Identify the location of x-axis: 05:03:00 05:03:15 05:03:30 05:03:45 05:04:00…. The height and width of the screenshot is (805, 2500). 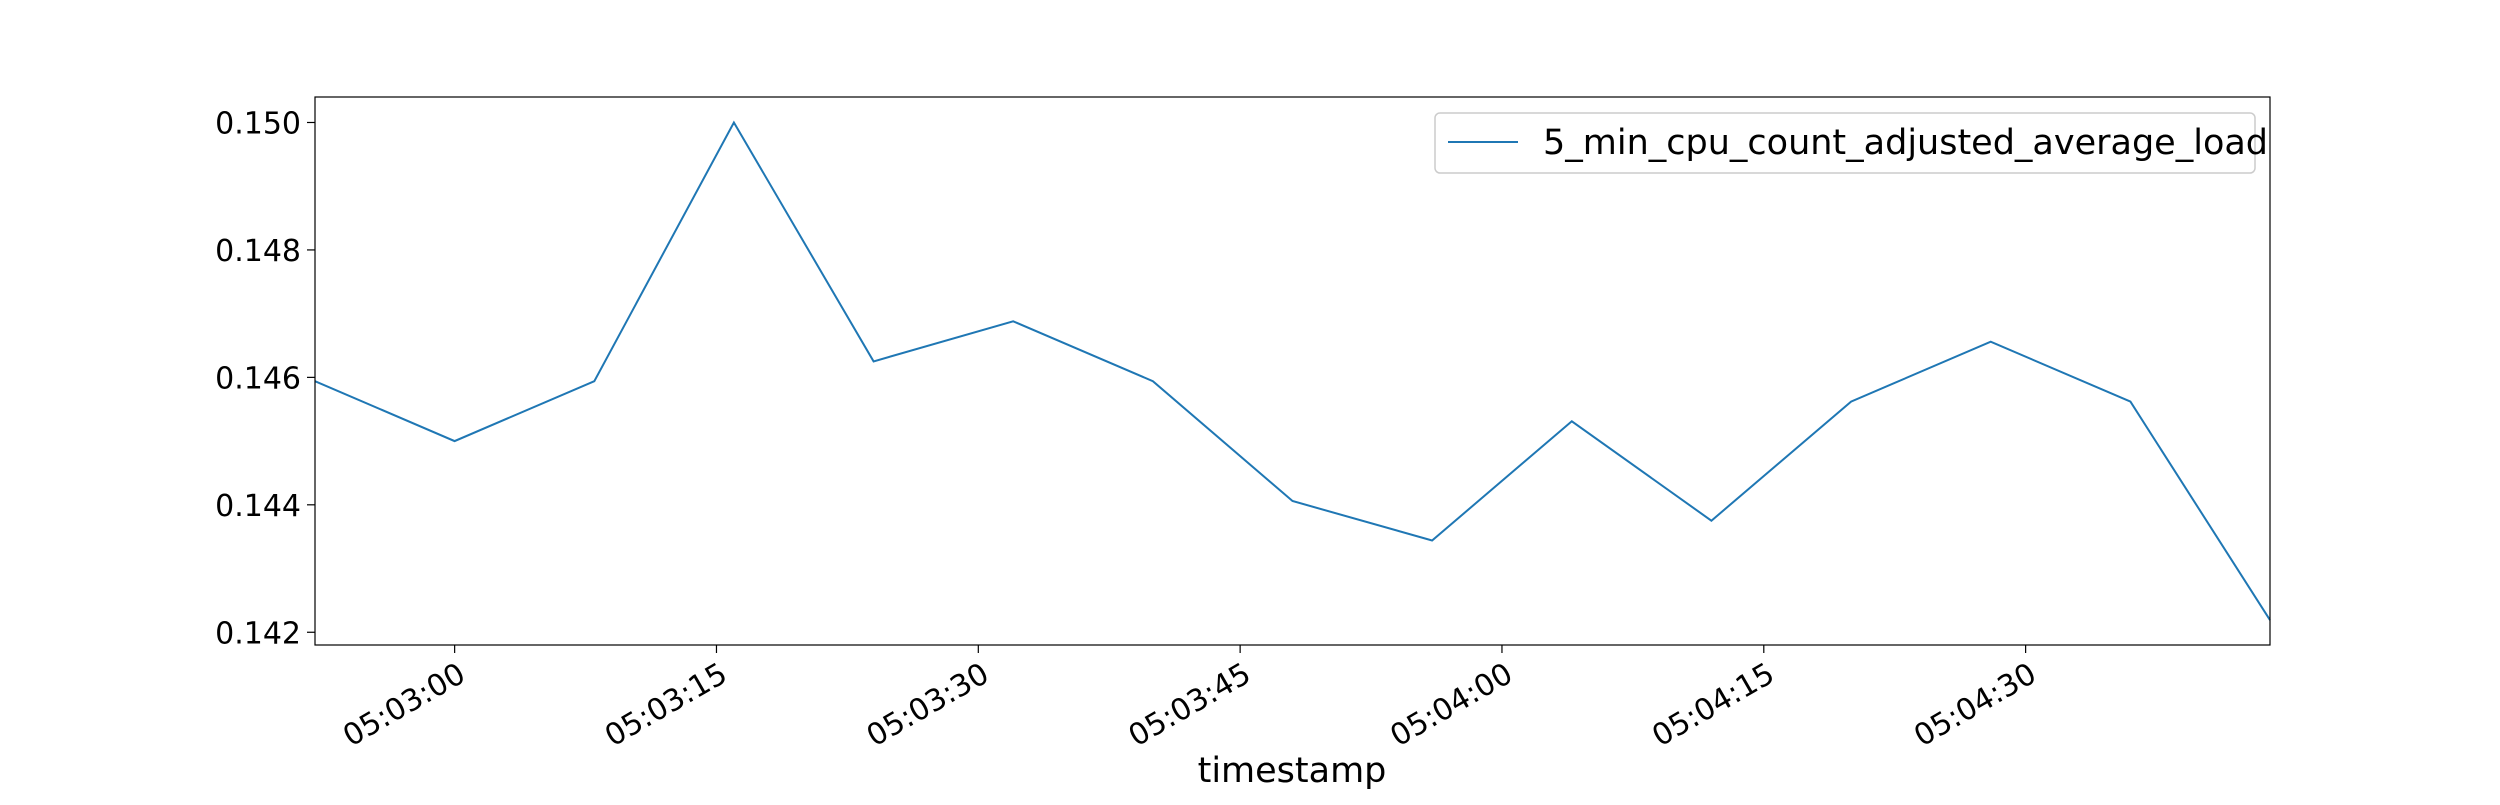
(1189, 699).